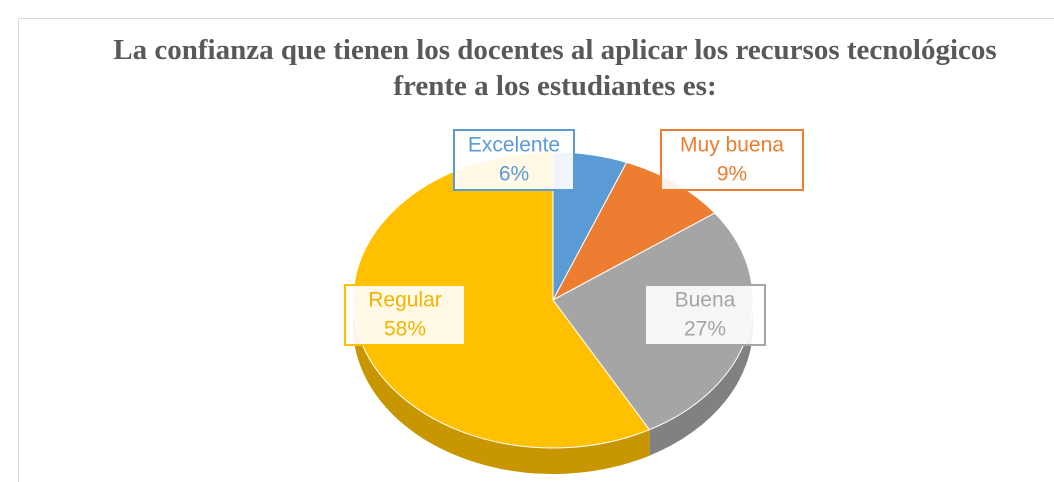  What do you see at coordinates (405, 329) in the screenshot?
I see `data-label-value: 58%` at bounding box center [405, 329].